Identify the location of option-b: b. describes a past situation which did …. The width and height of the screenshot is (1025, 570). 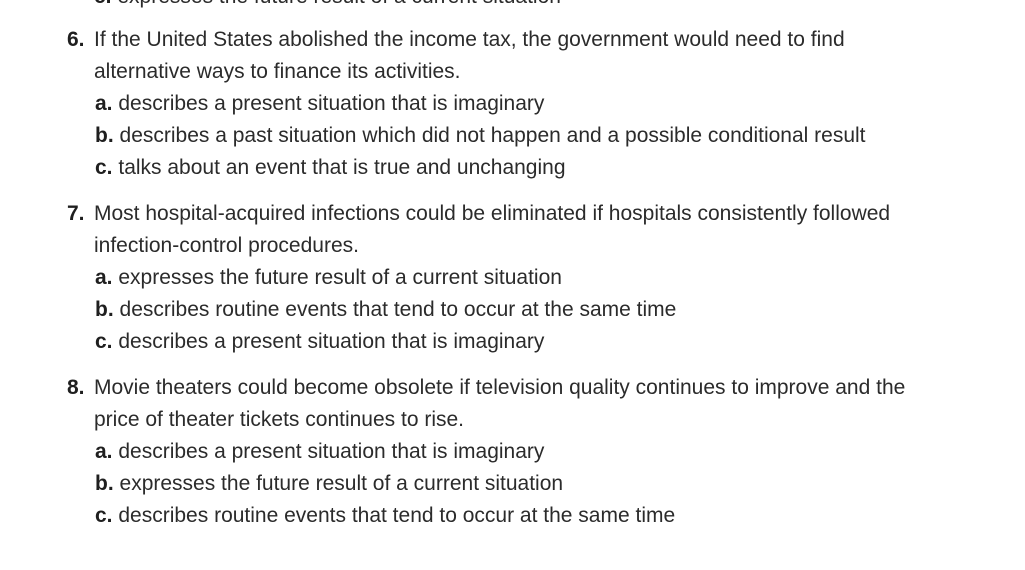
(480, 136).